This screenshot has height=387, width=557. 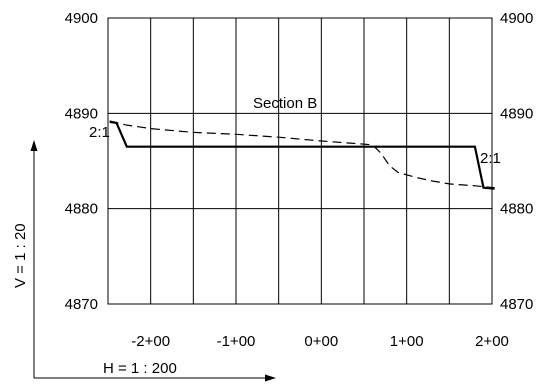 What do you see at coordinates (20, 255) in the screenshot?
I see `vertical-scale-label: V = 1 : 20` at bounding box center [20, 255].